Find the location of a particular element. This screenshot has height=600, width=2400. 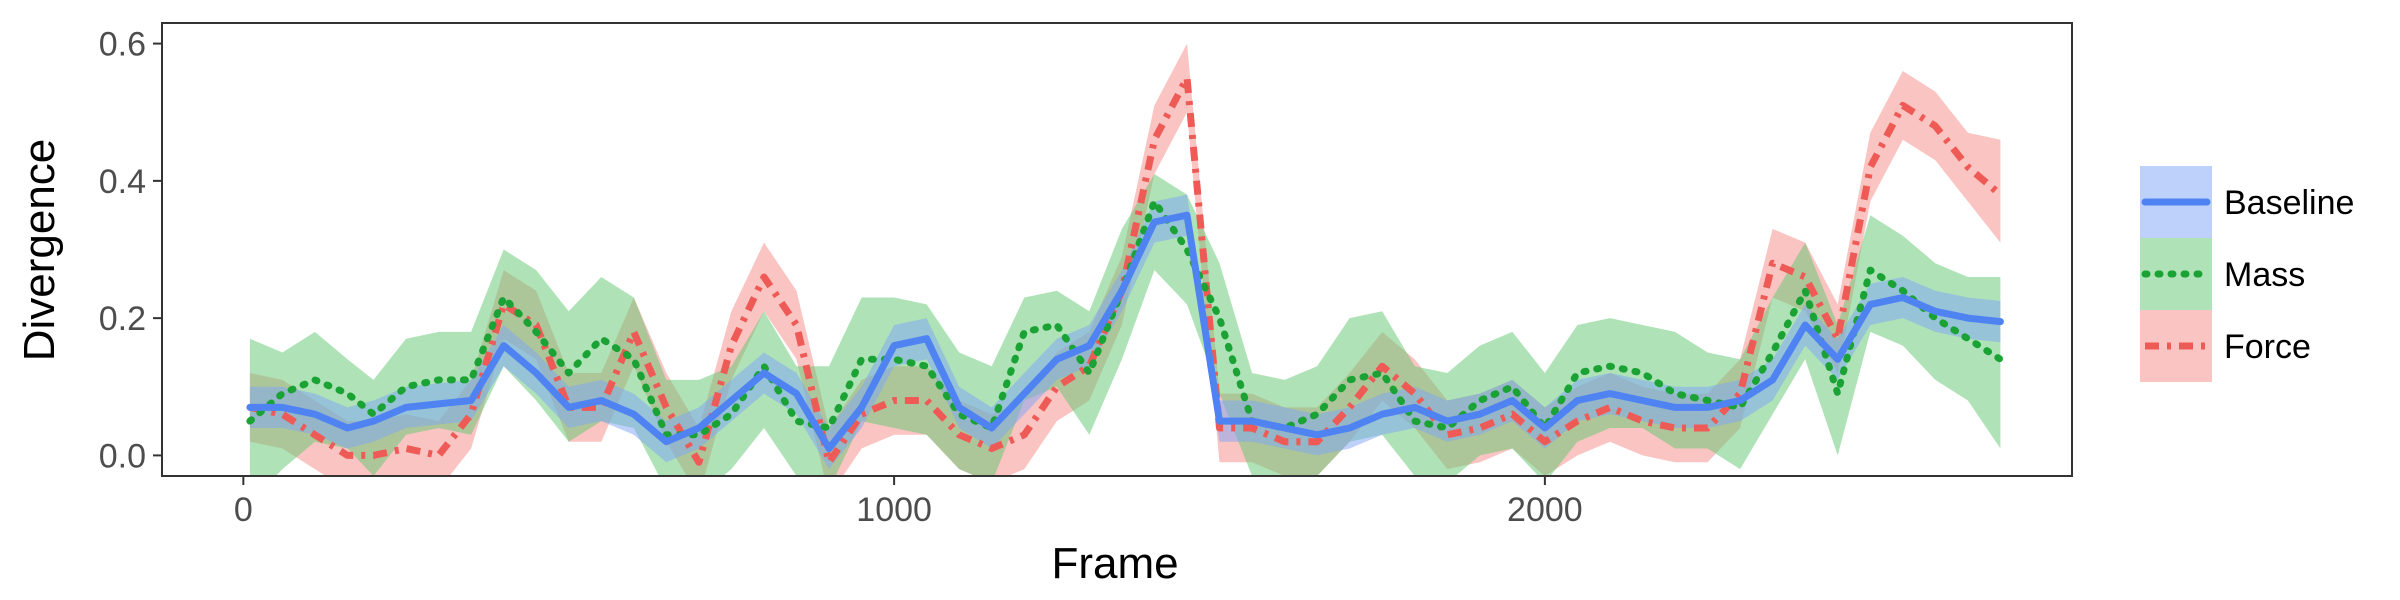

y-tick-label: 0.0 is located at coordinates (122, 456).